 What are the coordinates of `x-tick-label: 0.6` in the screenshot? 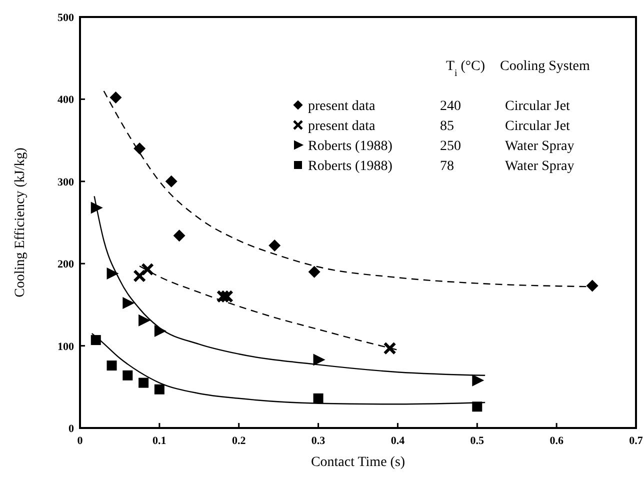 It's located at (557, 441).